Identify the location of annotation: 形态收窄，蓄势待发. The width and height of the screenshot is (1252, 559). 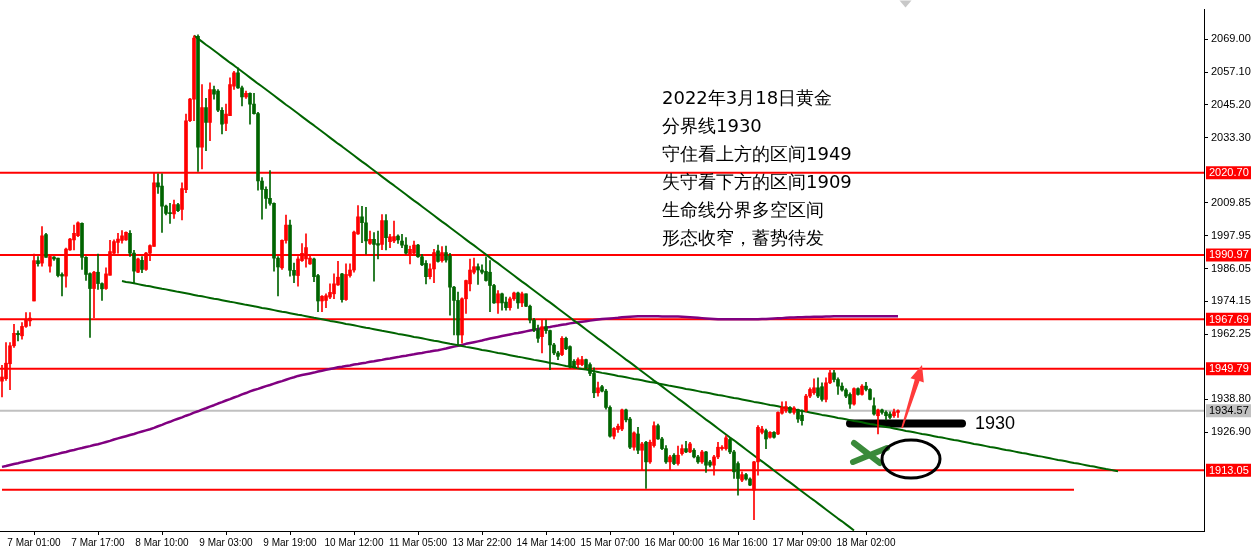
(743, 237).